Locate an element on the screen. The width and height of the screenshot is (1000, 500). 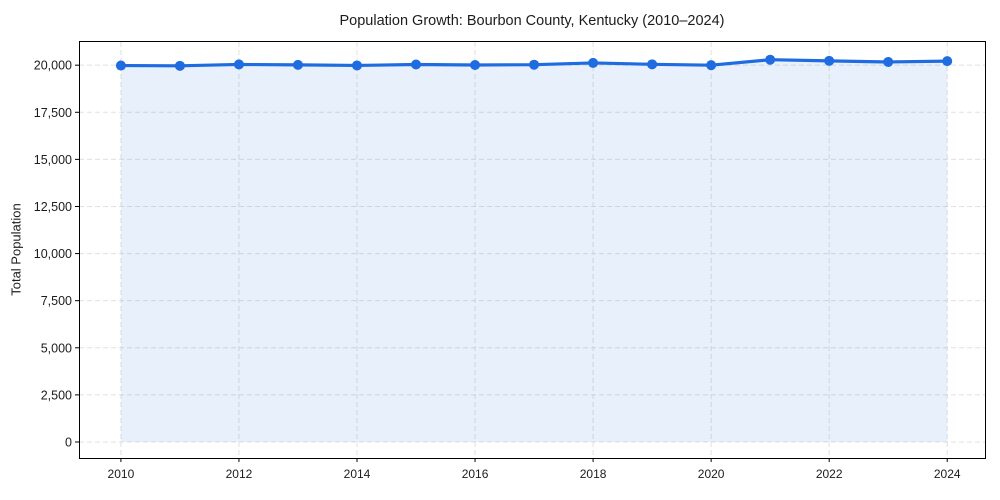
data-point-2013 is located at coordinates (297, 64).